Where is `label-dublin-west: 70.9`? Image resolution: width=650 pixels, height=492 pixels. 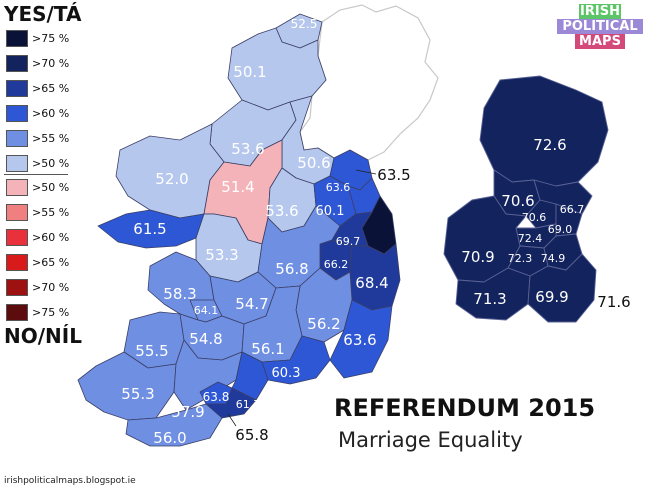
label-dublin-west: 70.9 is located at coordinates (477, 257).